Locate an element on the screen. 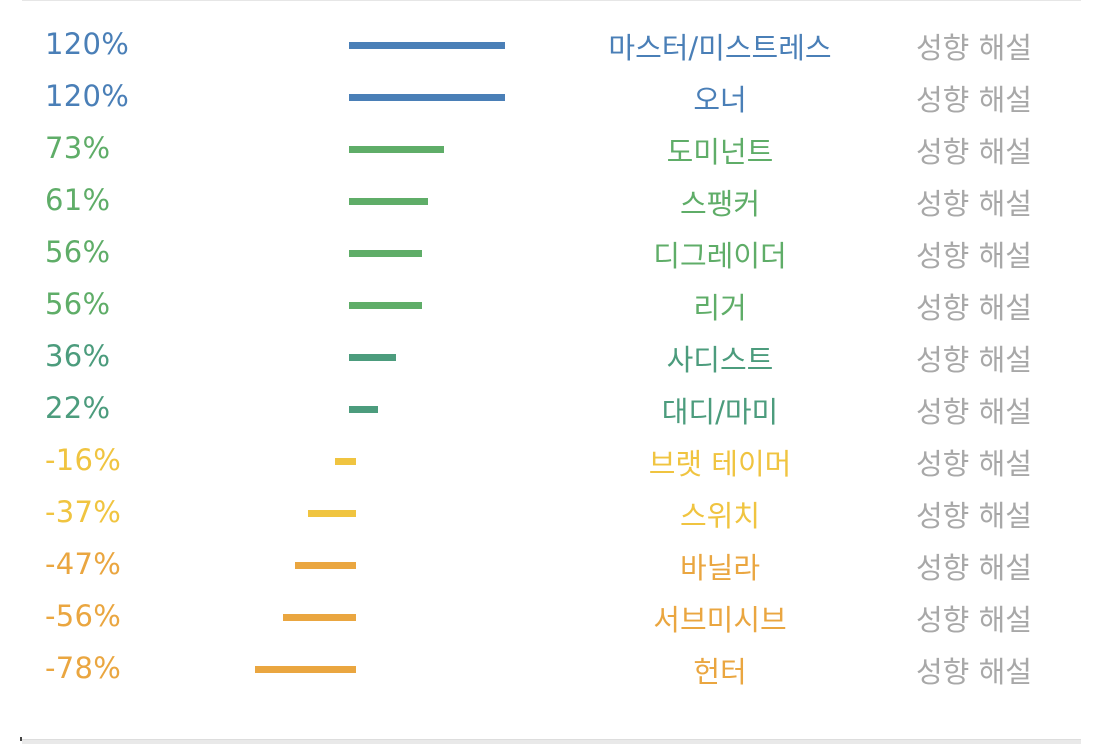 The image size is (1097, 744). result-row: -56% 서브미시브 성향 해설 is located at coordinates (548, 618).